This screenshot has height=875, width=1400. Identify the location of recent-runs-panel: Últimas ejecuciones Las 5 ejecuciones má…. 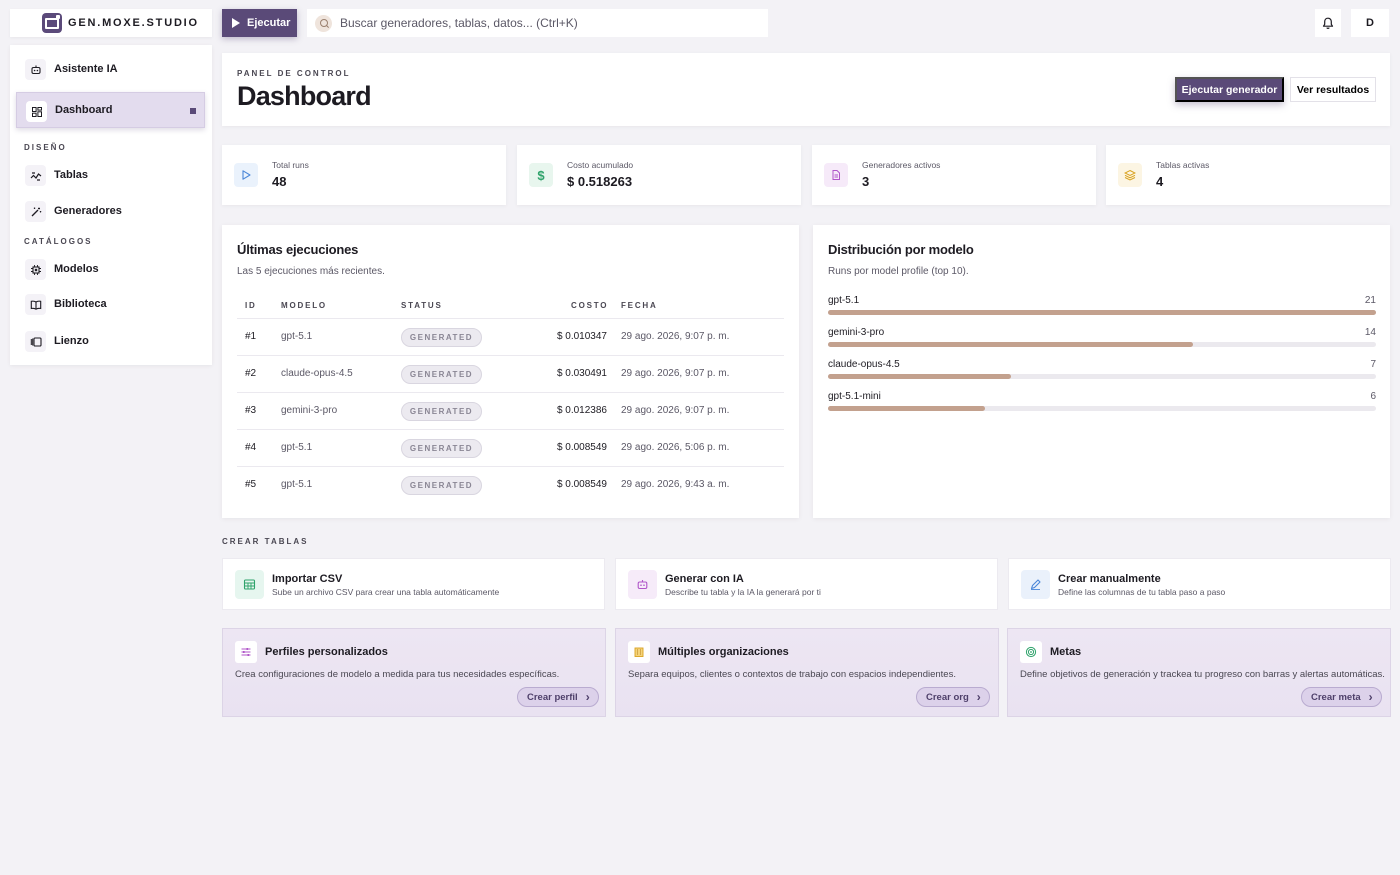
(510, 371).